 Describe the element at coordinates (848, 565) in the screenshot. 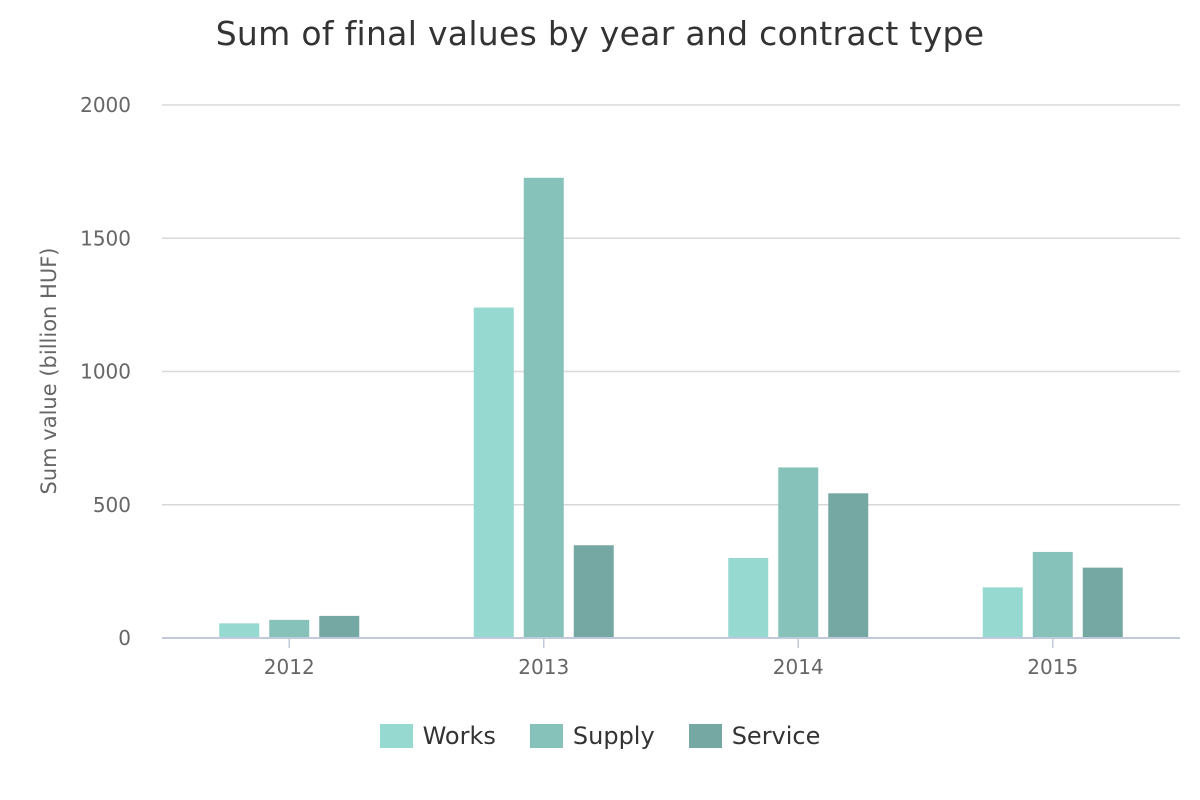

I see `bar-service-2014` at that location.